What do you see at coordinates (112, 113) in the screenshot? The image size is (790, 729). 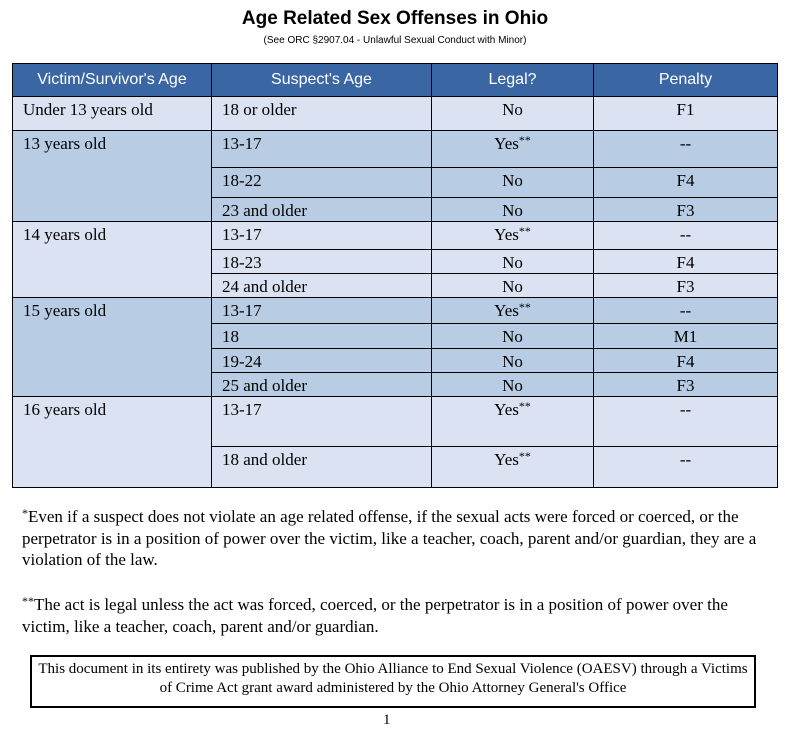 I see `victim-age: Under 13 years old` at bounding box center [112, 113].